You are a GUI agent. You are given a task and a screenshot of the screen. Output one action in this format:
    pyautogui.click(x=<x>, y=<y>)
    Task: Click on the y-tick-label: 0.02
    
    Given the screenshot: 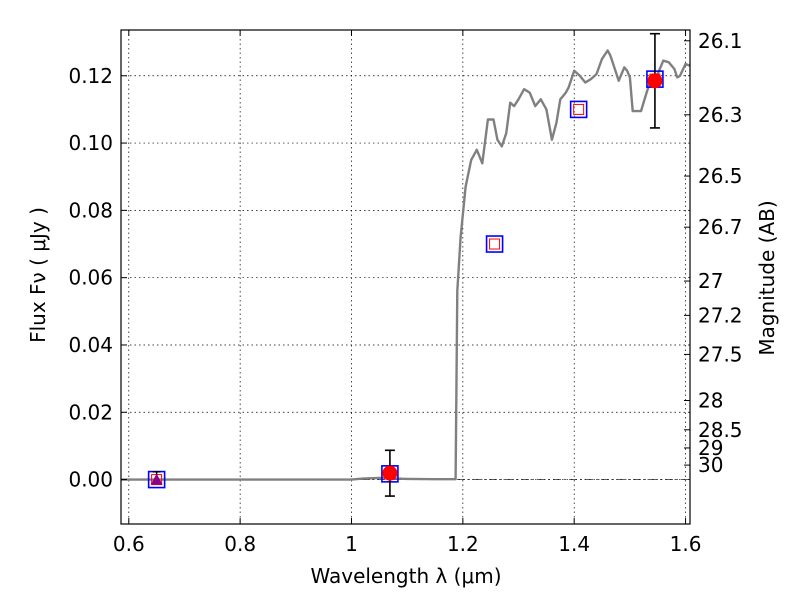 What is the action you would take?
    pyautogui.click(x=90, y=412)
    